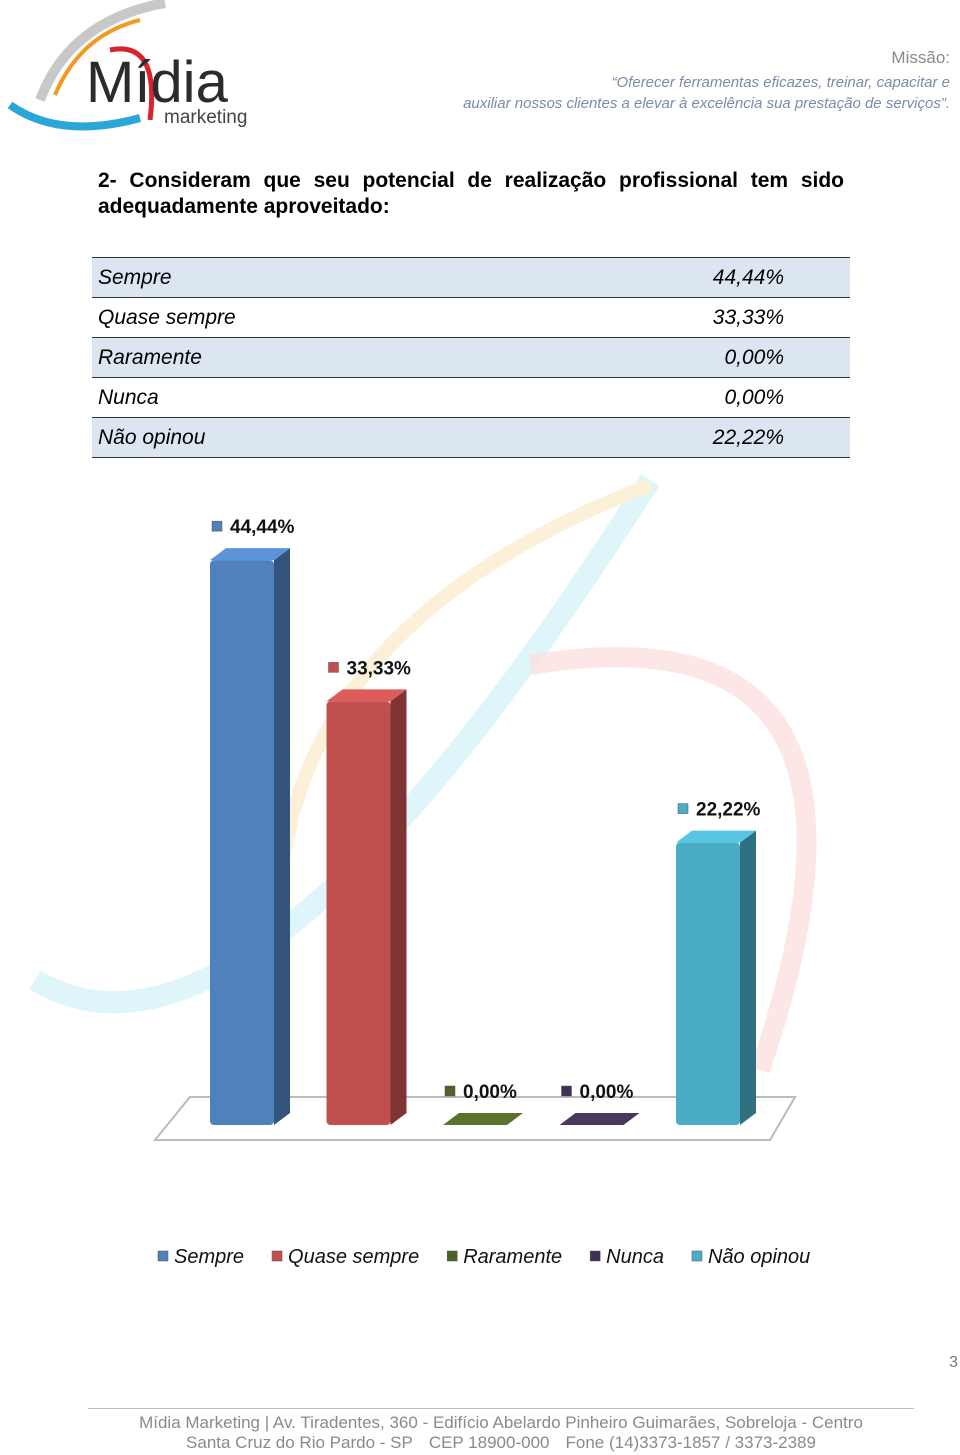  I want to click on table-label: Sempre, so click(286, 277).